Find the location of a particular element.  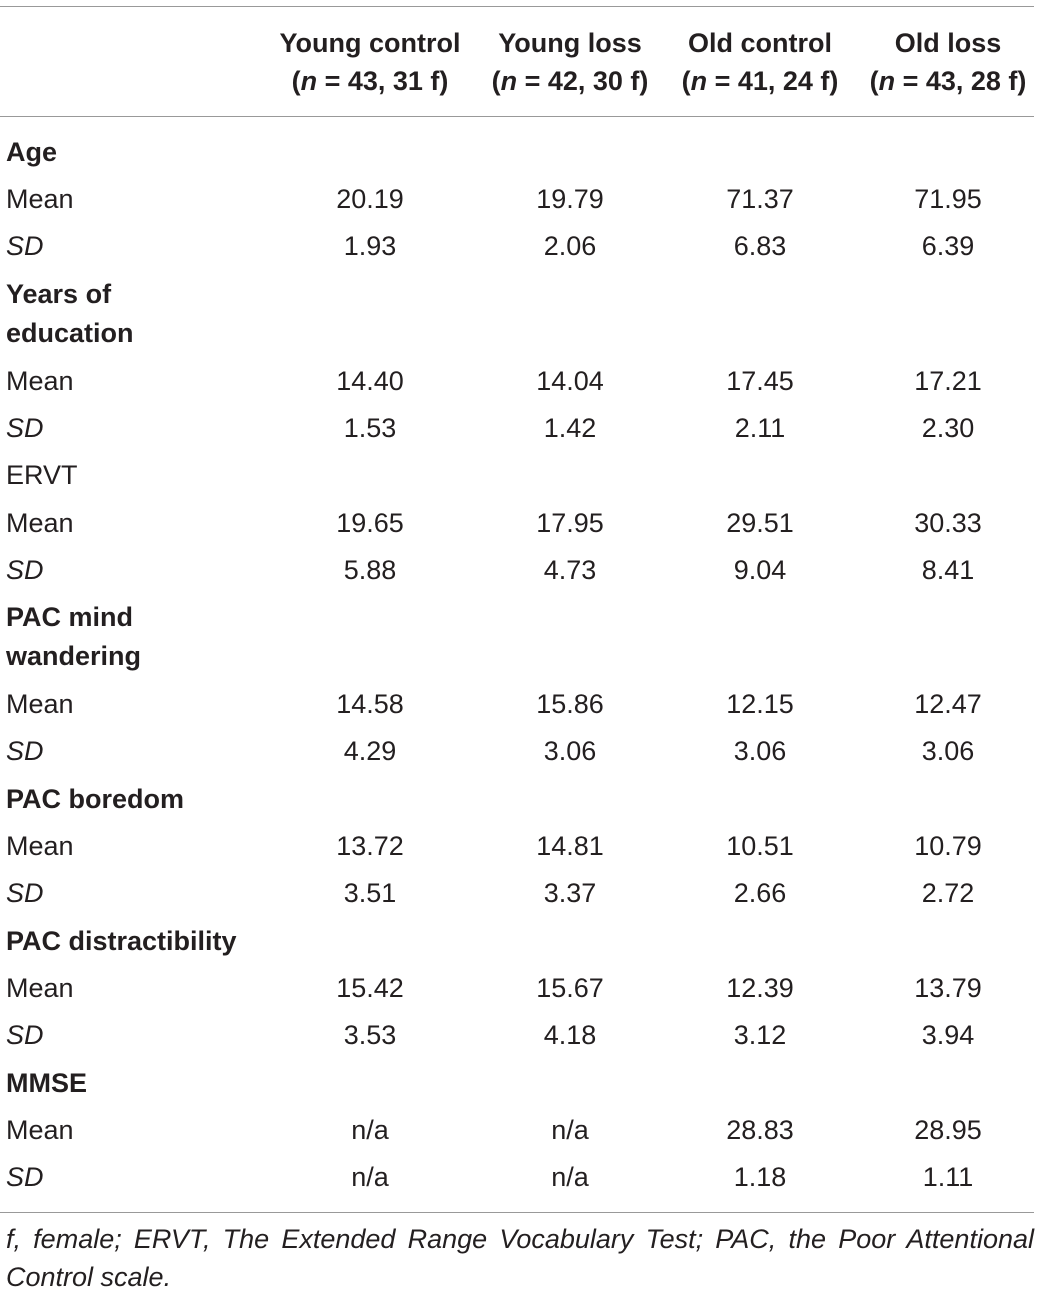

top-rule is located at coordinates (517, 6).